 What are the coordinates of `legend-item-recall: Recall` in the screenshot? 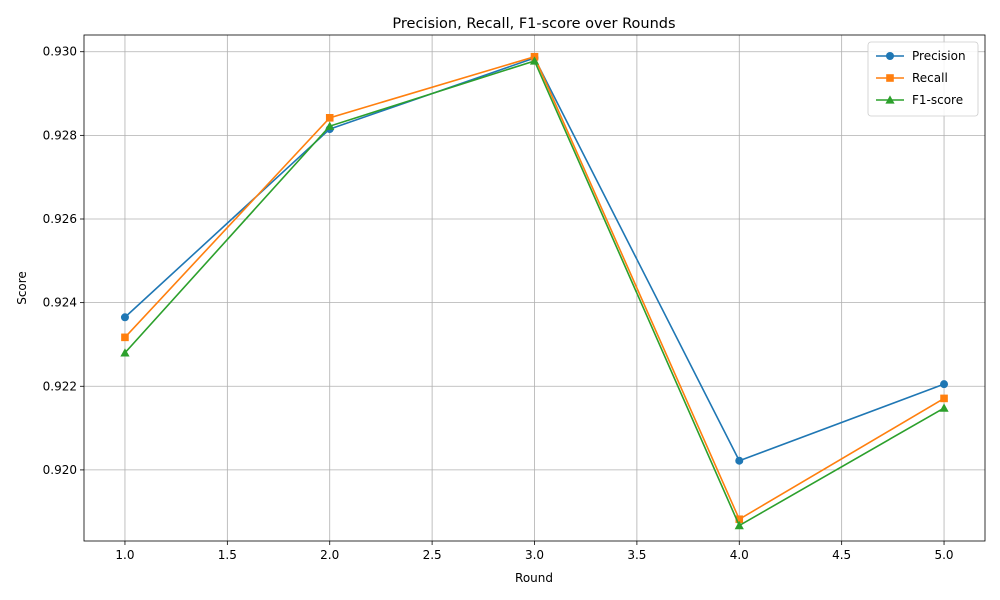 It's located at (912, 78).